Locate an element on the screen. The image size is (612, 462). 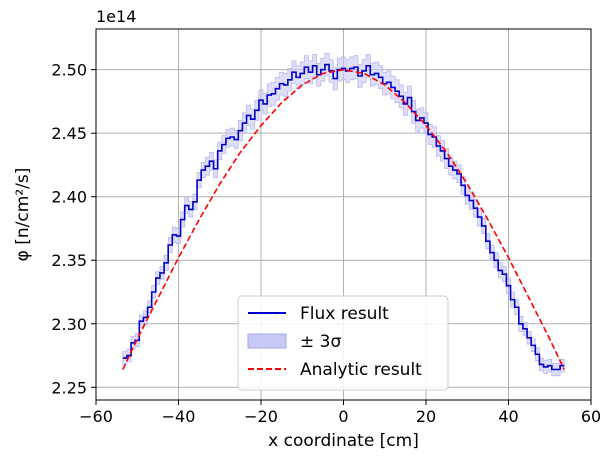
y-tick-label: 2.35 is located at coordinates (69, 260).